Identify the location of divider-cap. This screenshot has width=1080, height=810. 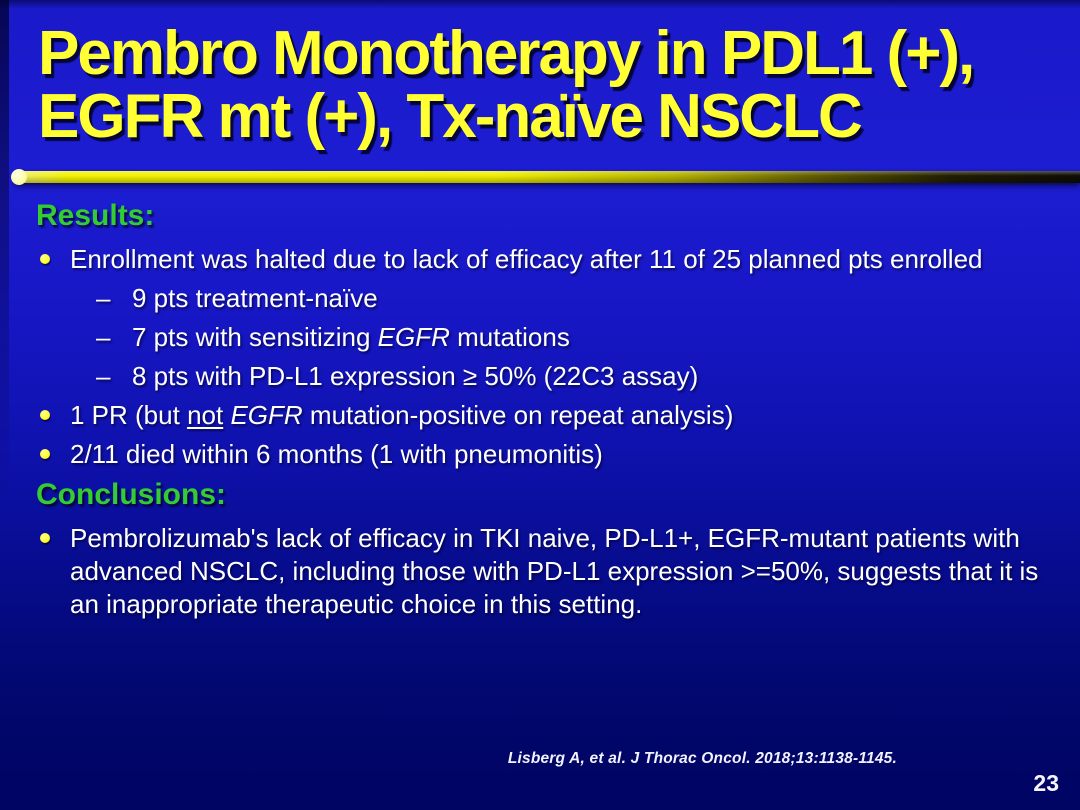
(19, 177).